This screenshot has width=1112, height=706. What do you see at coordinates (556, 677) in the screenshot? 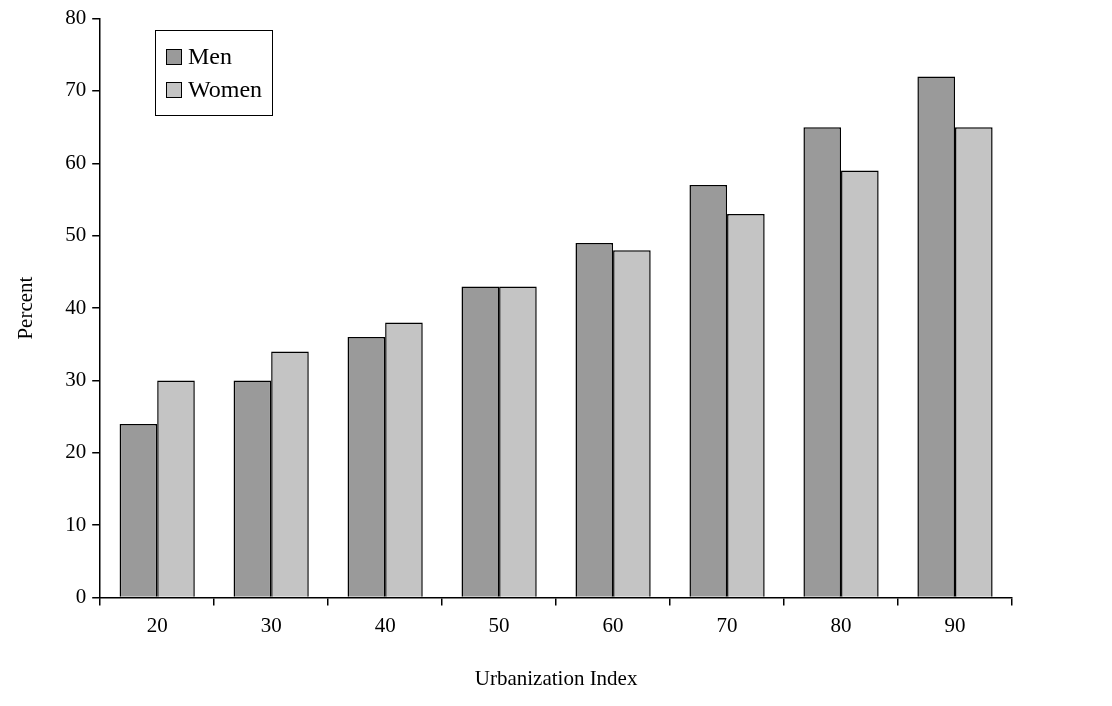
I see `x-axis-title: Urbanization Index` at bounding box center [556, 677].